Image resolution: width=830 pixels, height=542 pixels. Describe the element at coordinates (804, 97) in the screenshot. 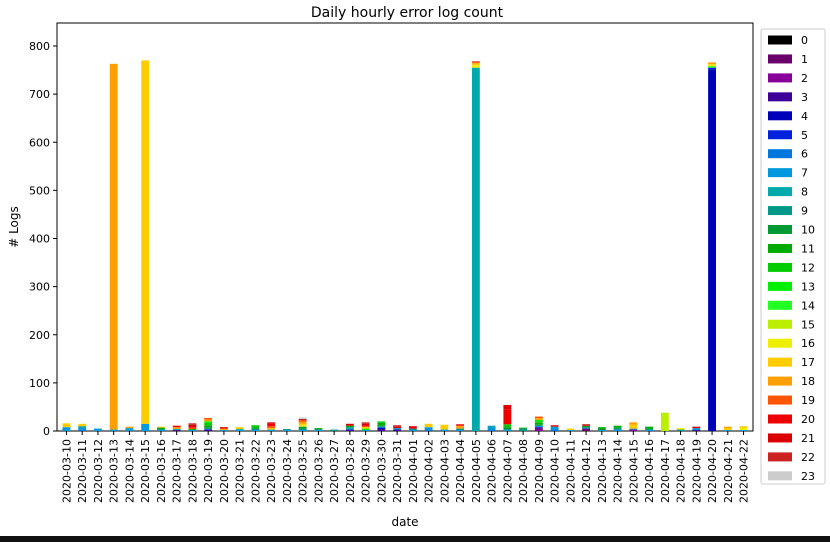

I see `legend-label: 3` at that location.